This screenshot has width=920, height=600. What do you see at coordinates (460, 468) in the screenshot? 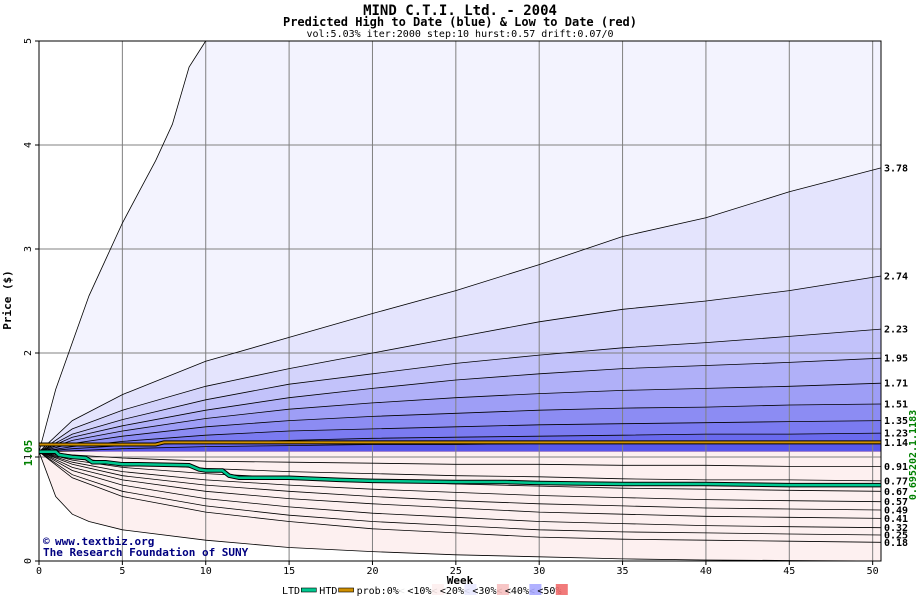
I see `ltd-line` at bounding box center [460, 468].